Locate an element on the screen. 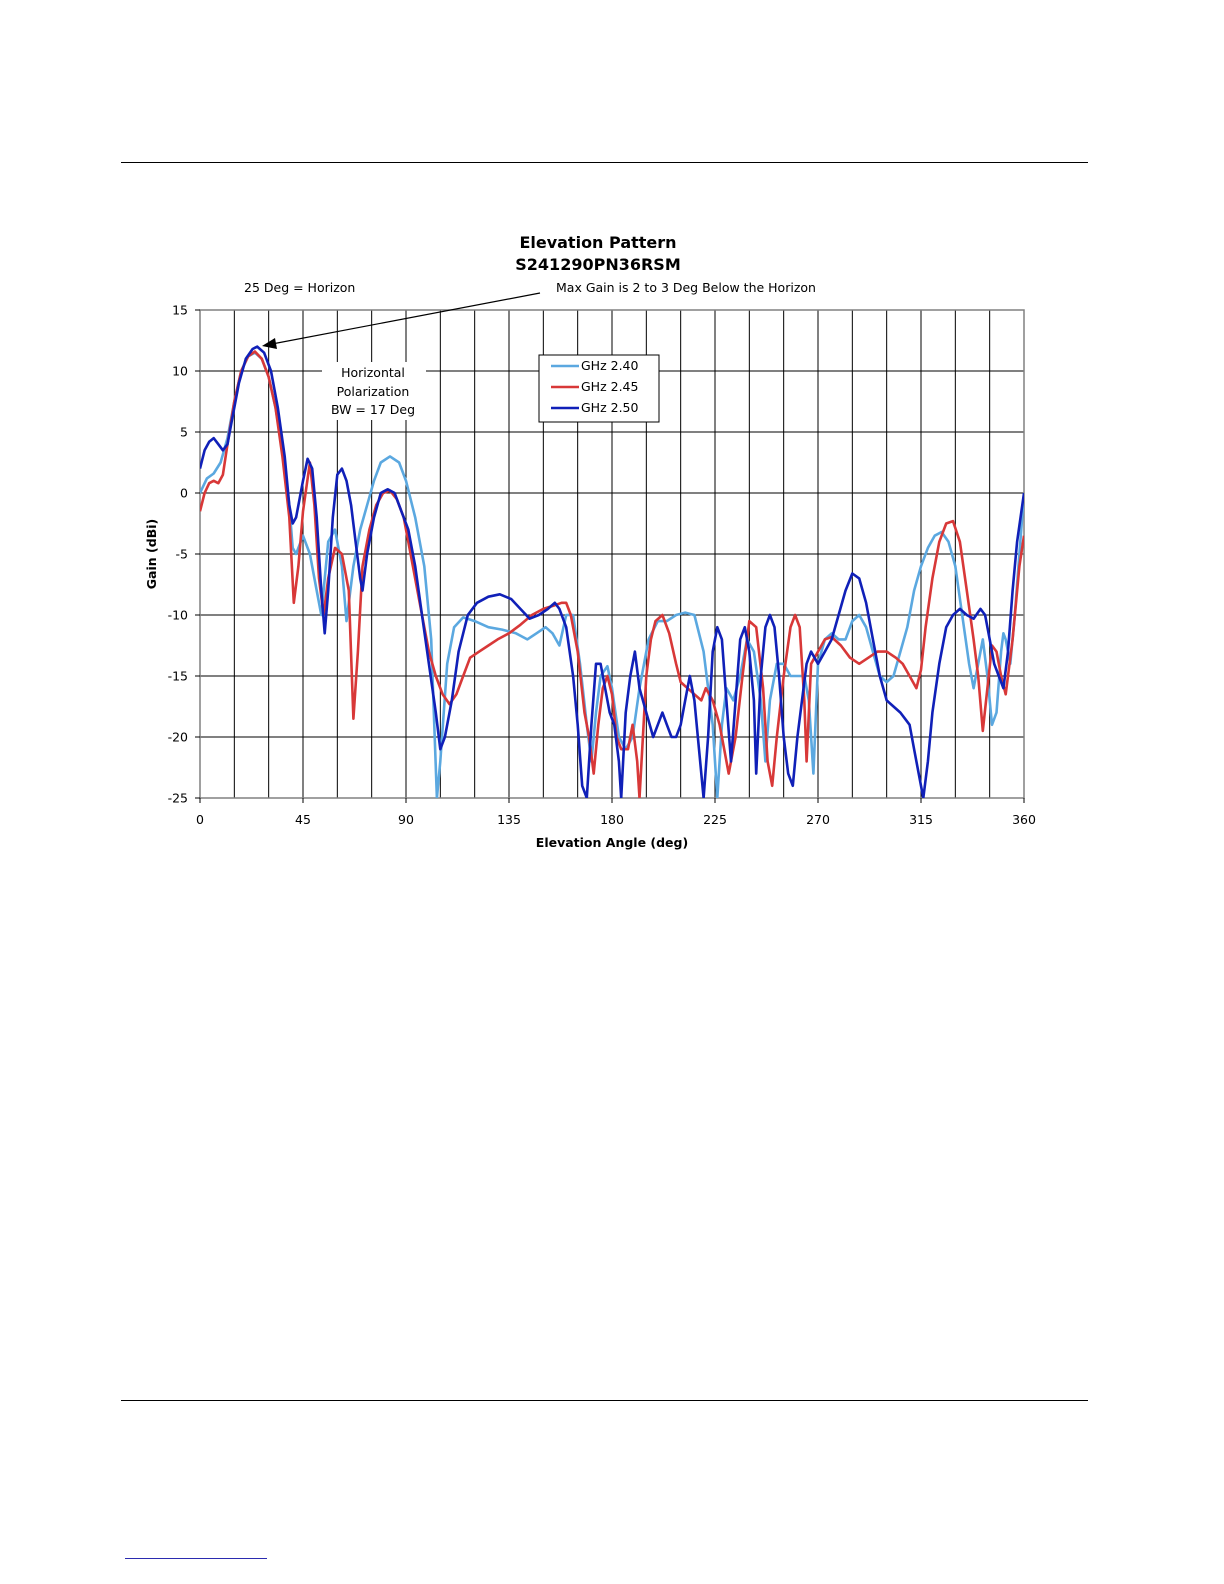 Image resolution: width=1224 pixels, height=1584 pixels. y-axis-title: Gain (dBi) is located at coordinates (151, 554).